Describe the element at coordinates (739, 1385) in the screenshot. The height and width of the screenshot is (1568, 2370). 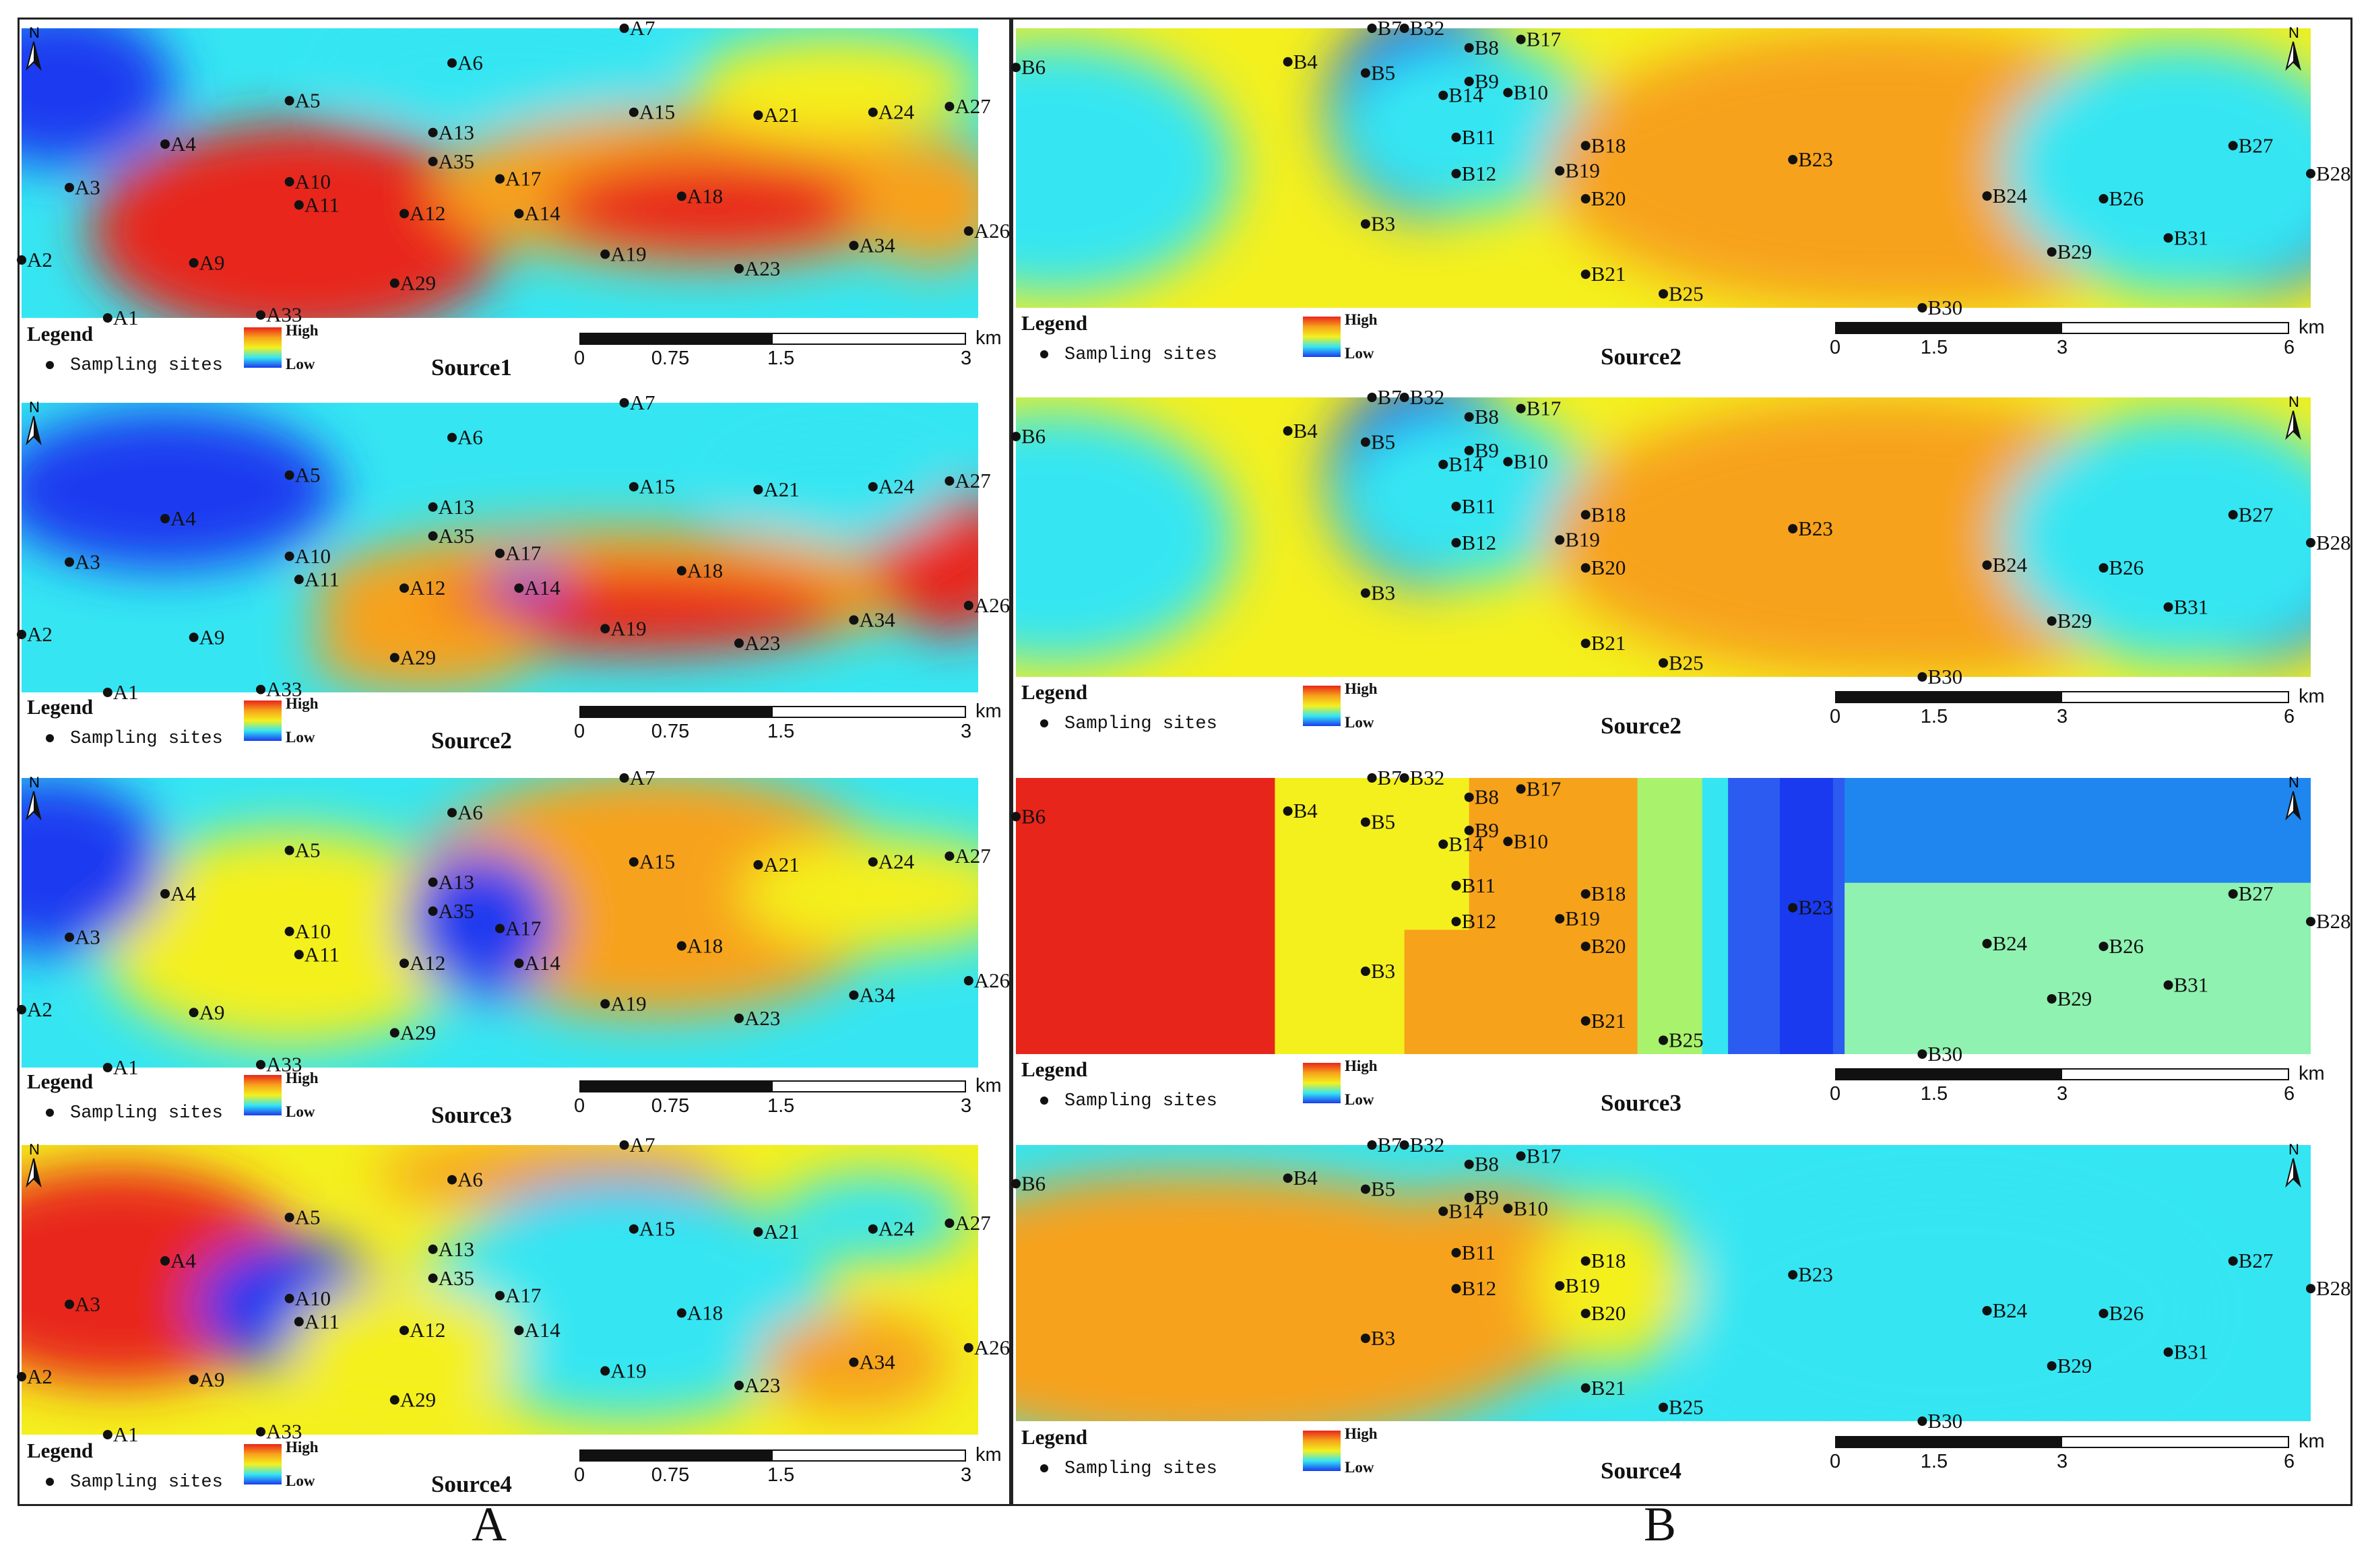
I see `sampling-site-a23` at that location.